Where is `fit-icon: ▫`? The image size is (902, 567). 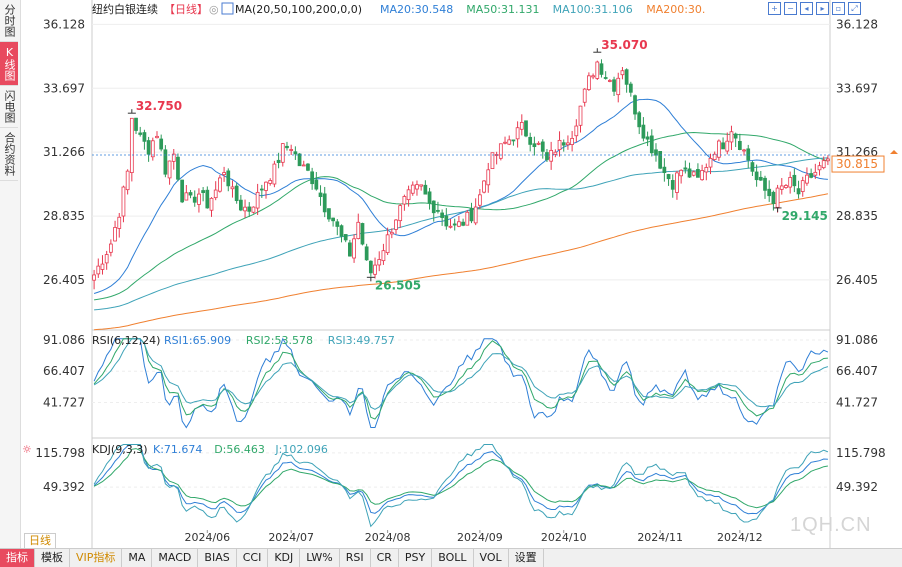
fit-icon: ▫ is located at coordinates (838, 8).